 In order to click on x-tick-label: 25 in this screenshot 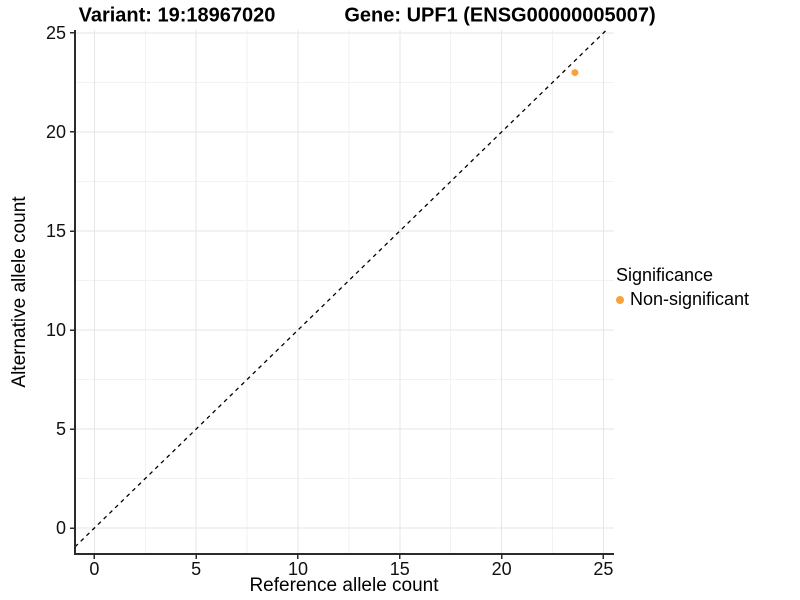, I will do `click(603, 569)`.